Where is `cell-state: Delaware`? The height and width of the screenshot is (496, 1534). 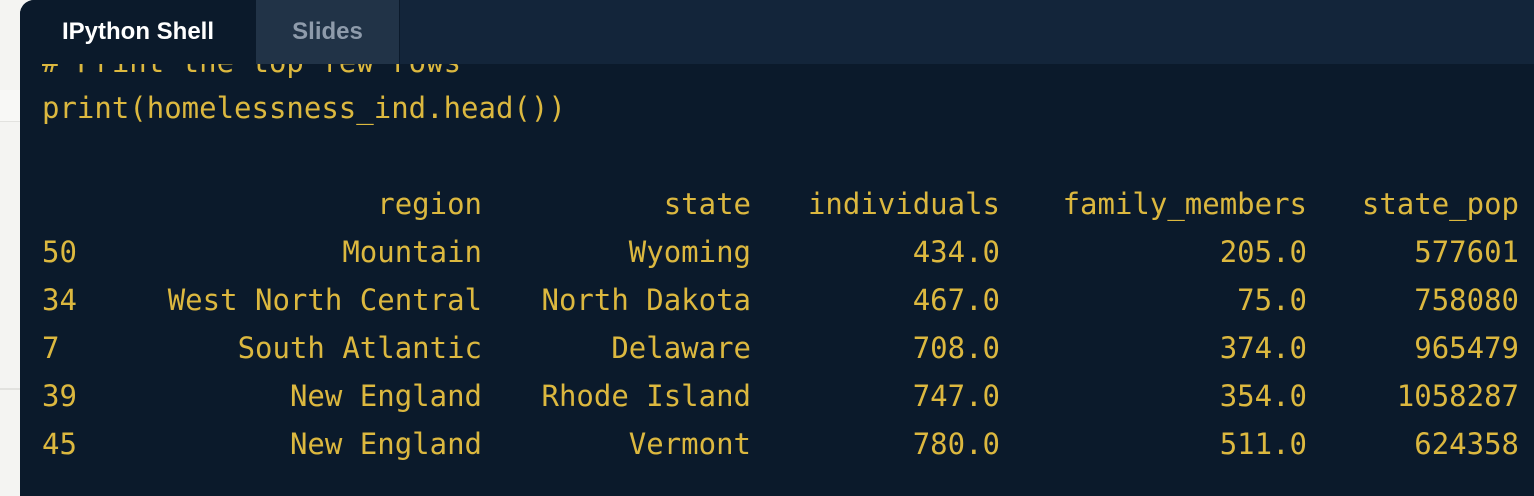
cell-state: Delaware is located at coordinates (681, 348).